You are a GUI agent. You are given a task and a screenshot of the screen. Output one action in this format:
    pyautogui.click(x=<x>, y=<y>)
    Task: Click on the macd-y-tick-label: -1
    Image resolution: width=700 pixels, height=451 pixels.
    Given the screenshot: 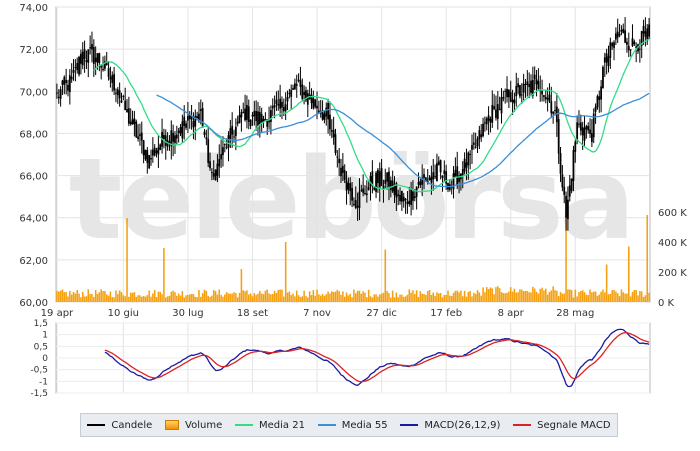 What is the action you would take?
    pyautogui.click(x=43, y=382)
    